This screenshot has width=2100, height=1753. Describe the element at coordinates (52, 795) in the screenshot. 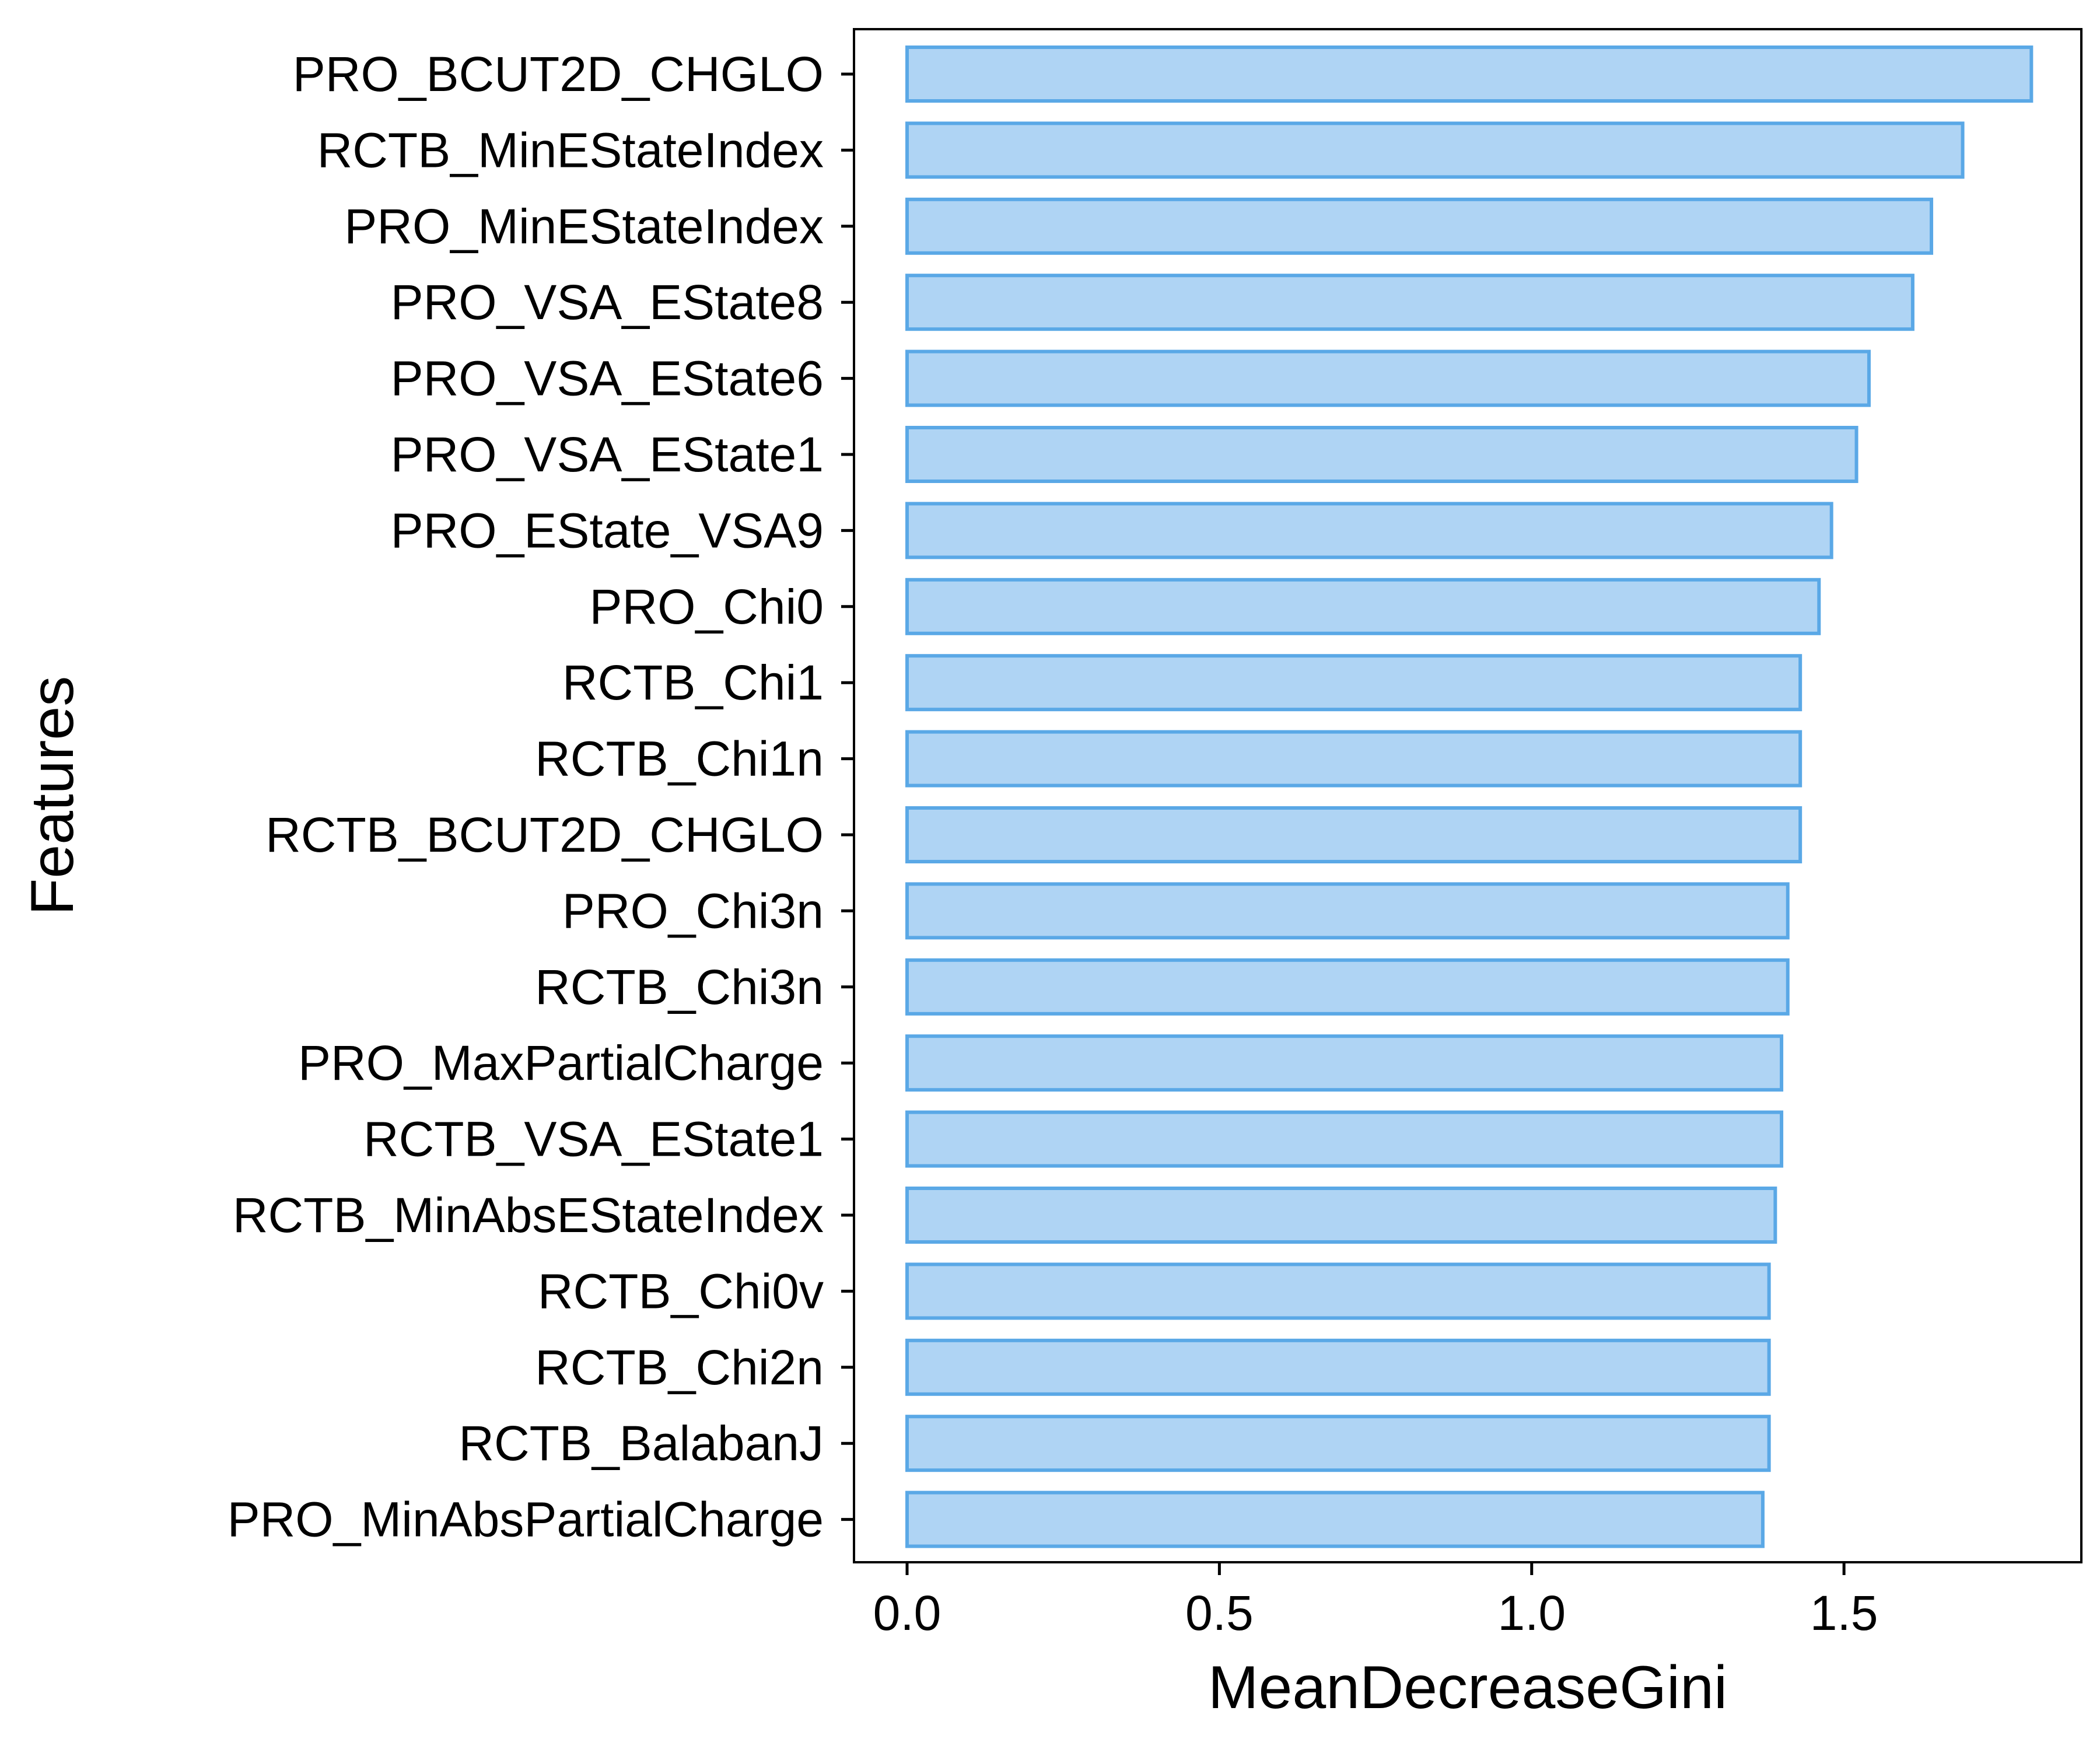

I see `y-axis-title: Features` at that location.